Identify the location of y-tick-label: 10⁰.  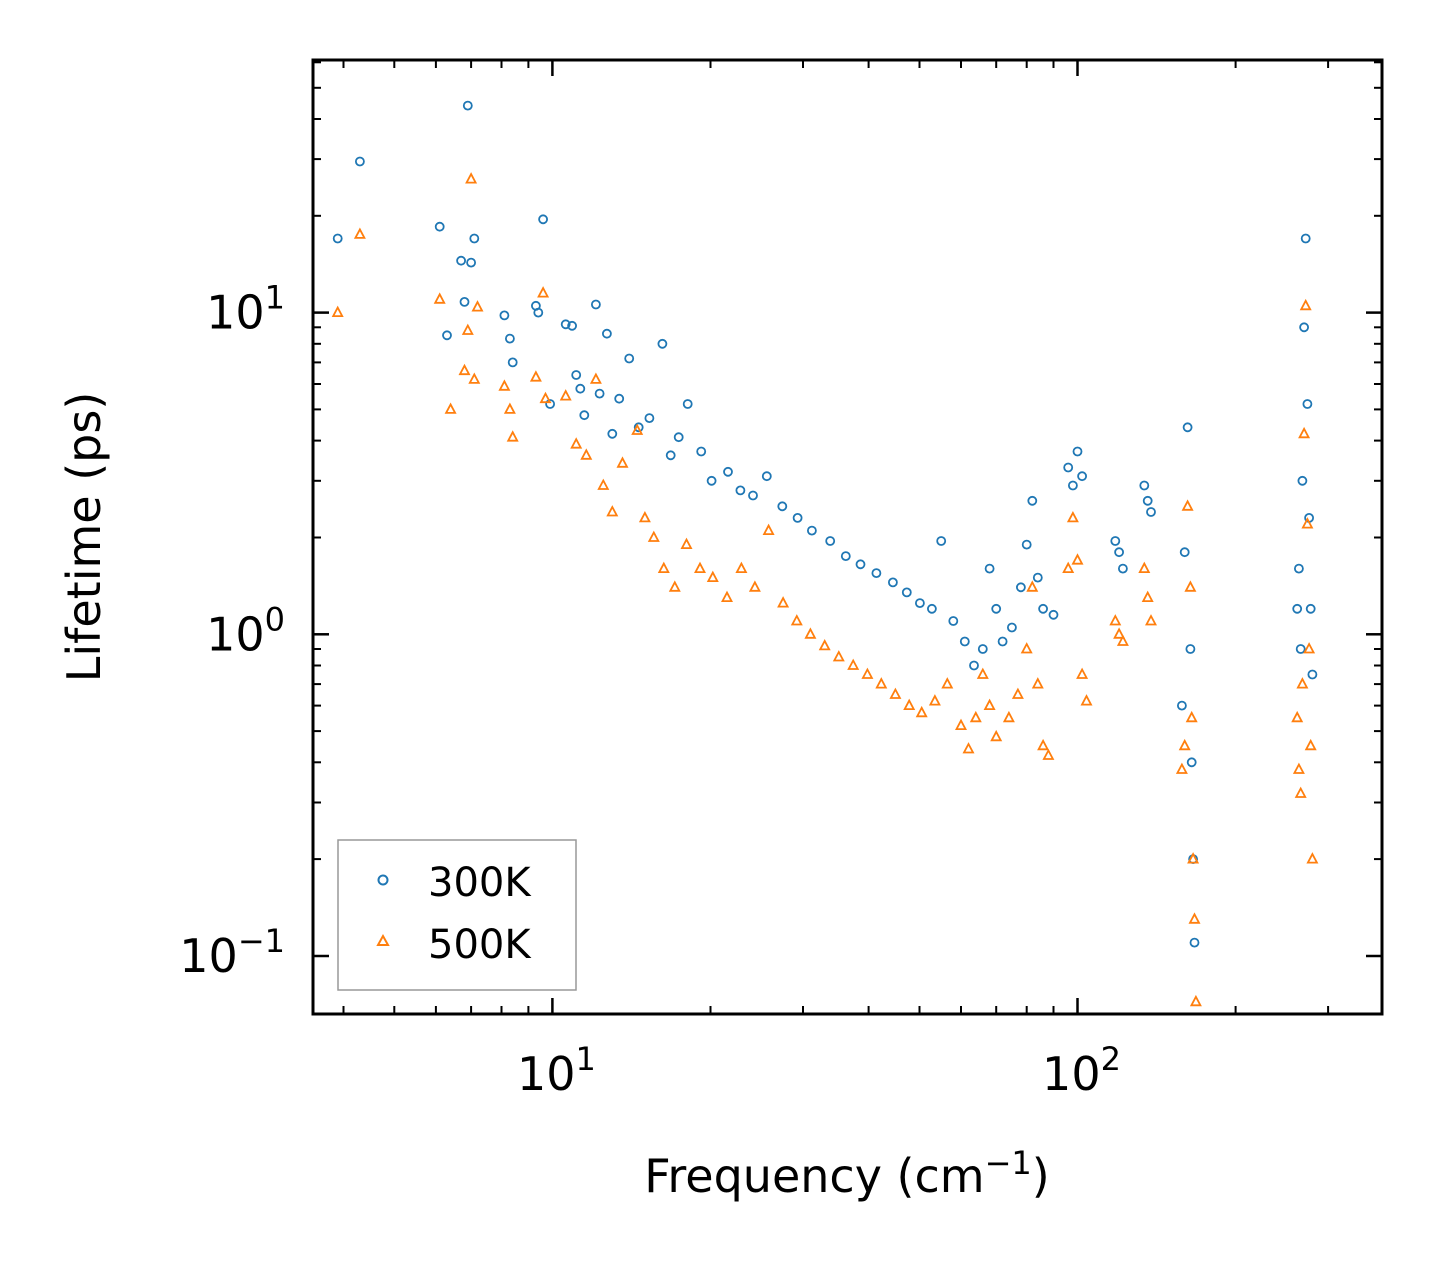
(245, 630).